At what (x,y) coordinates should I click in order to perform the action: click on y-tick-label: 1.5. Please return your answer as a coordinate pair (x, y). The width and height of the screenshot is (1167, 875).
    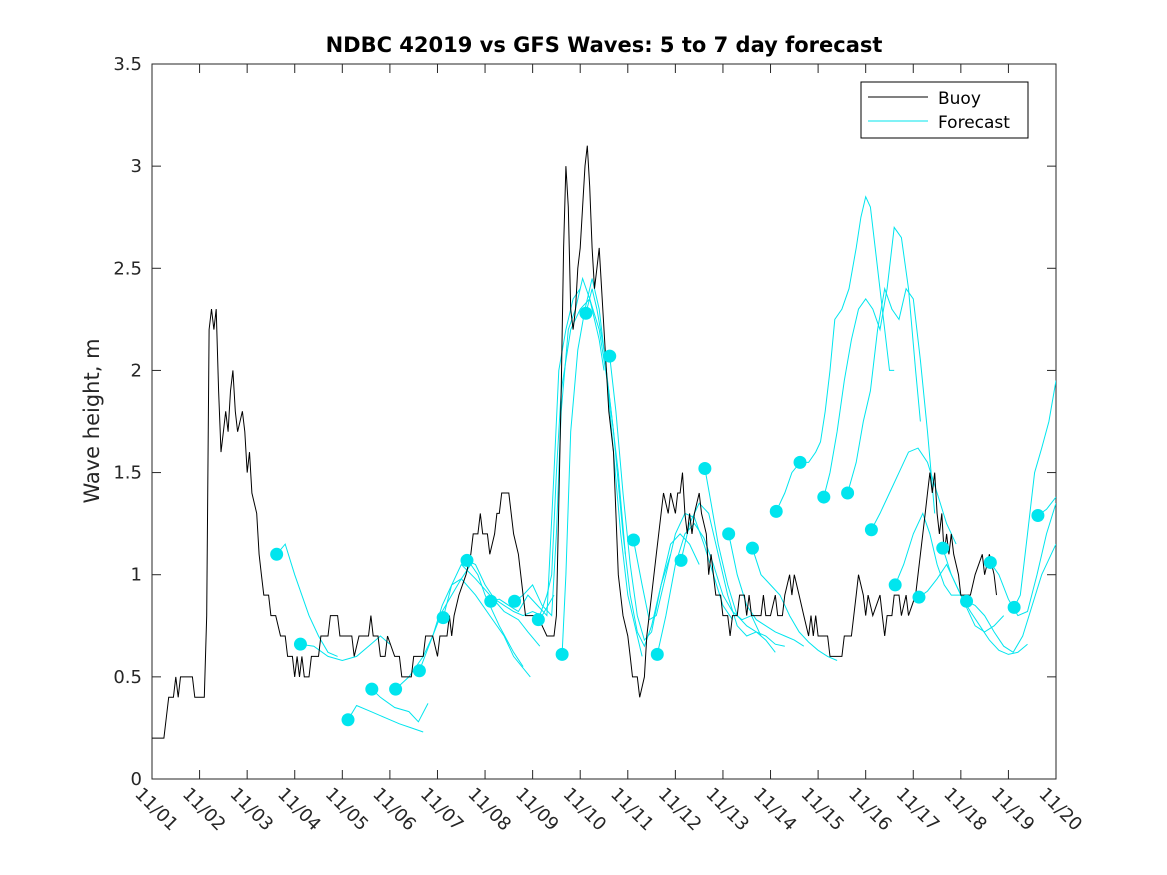
    Looking at the image, I should click on (127, 473).